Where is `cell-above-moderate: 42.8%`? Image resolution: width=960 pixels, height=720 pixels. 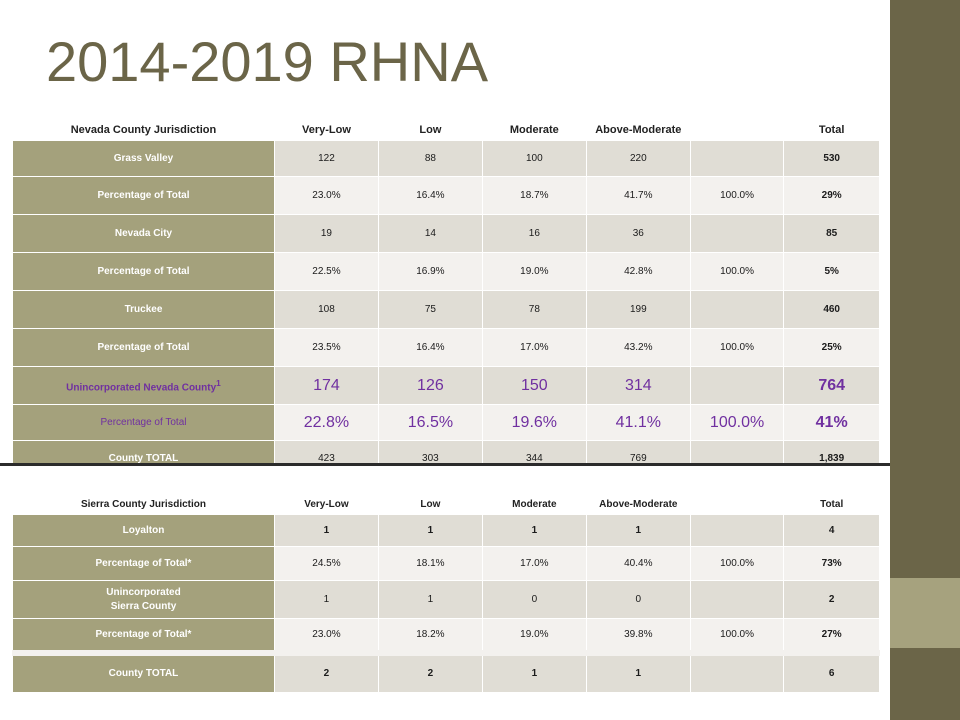 cell-above-moderate: 42.8% is located at coordinates (638, 271).